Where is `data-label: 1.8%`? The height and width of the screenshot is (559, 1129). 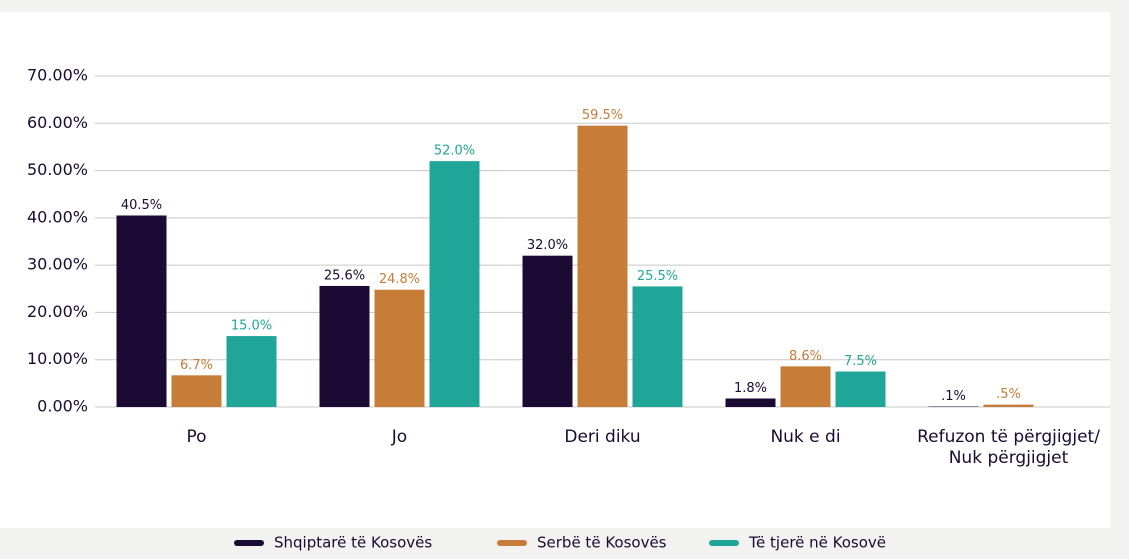 data-label: 1.8% is located at coordinates (750, 388).